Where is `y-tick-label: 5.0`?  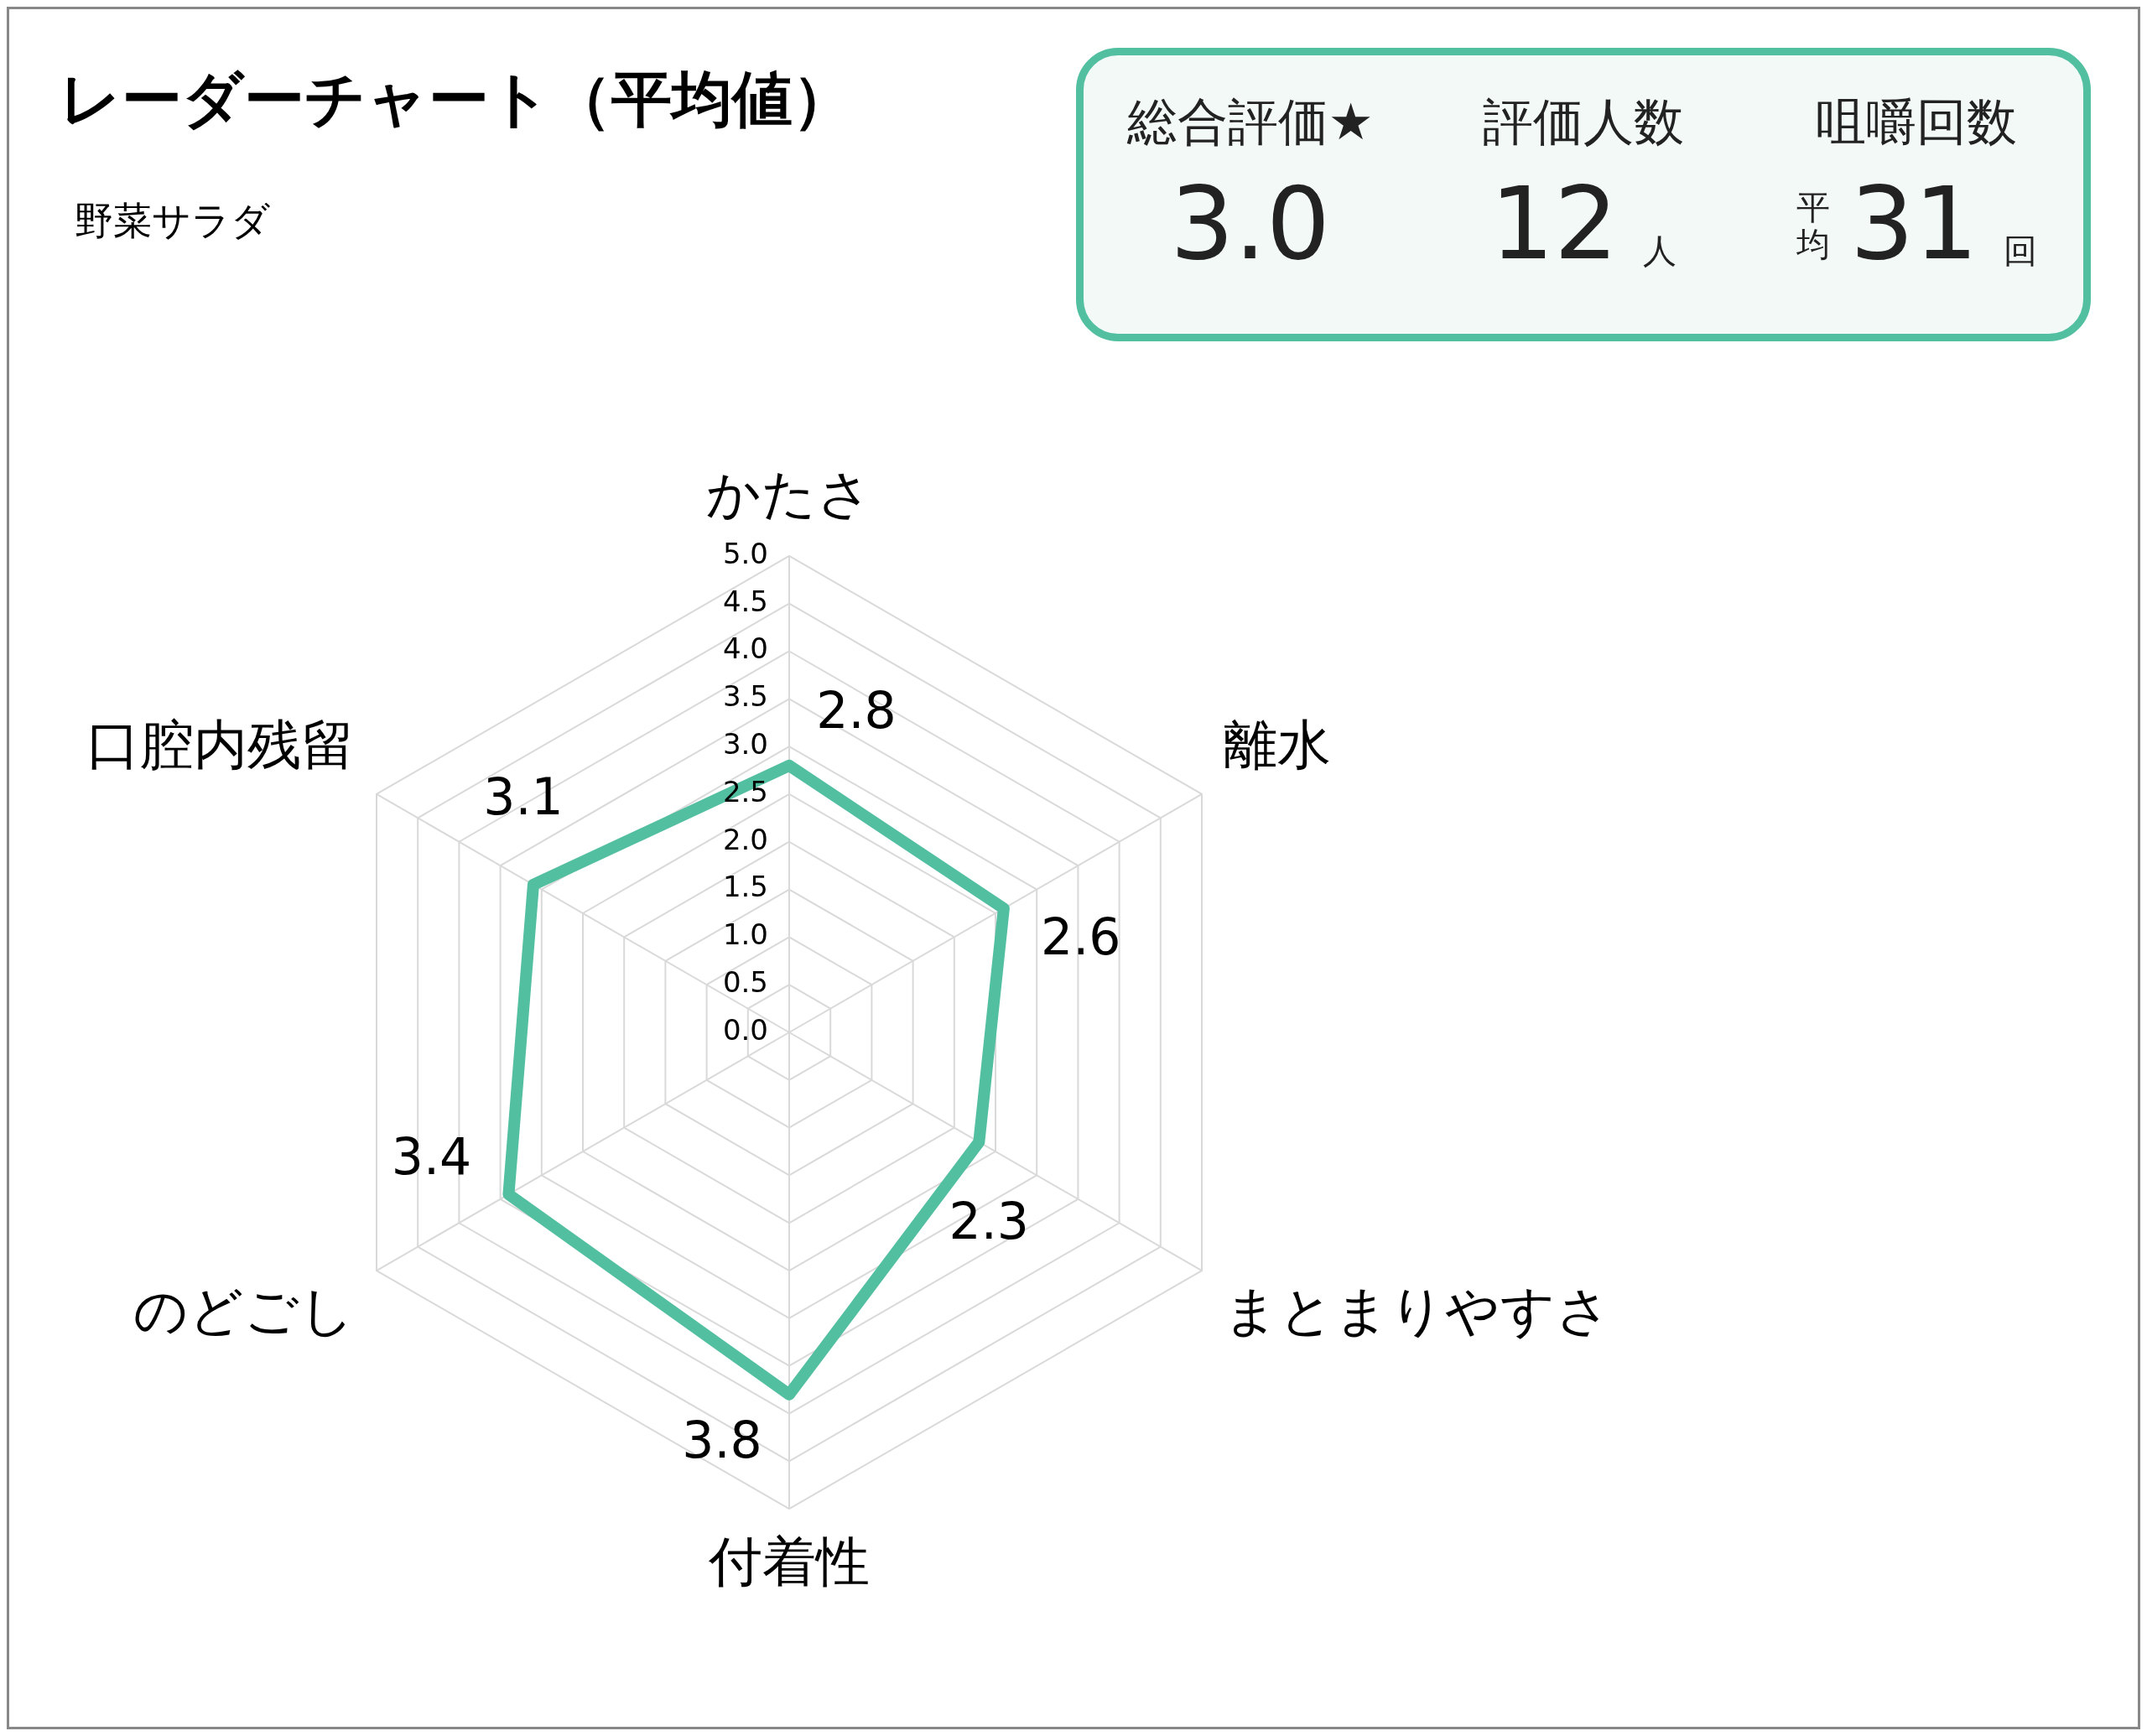
y-tick-label: 5.0 is located at coordinates (745, 553).